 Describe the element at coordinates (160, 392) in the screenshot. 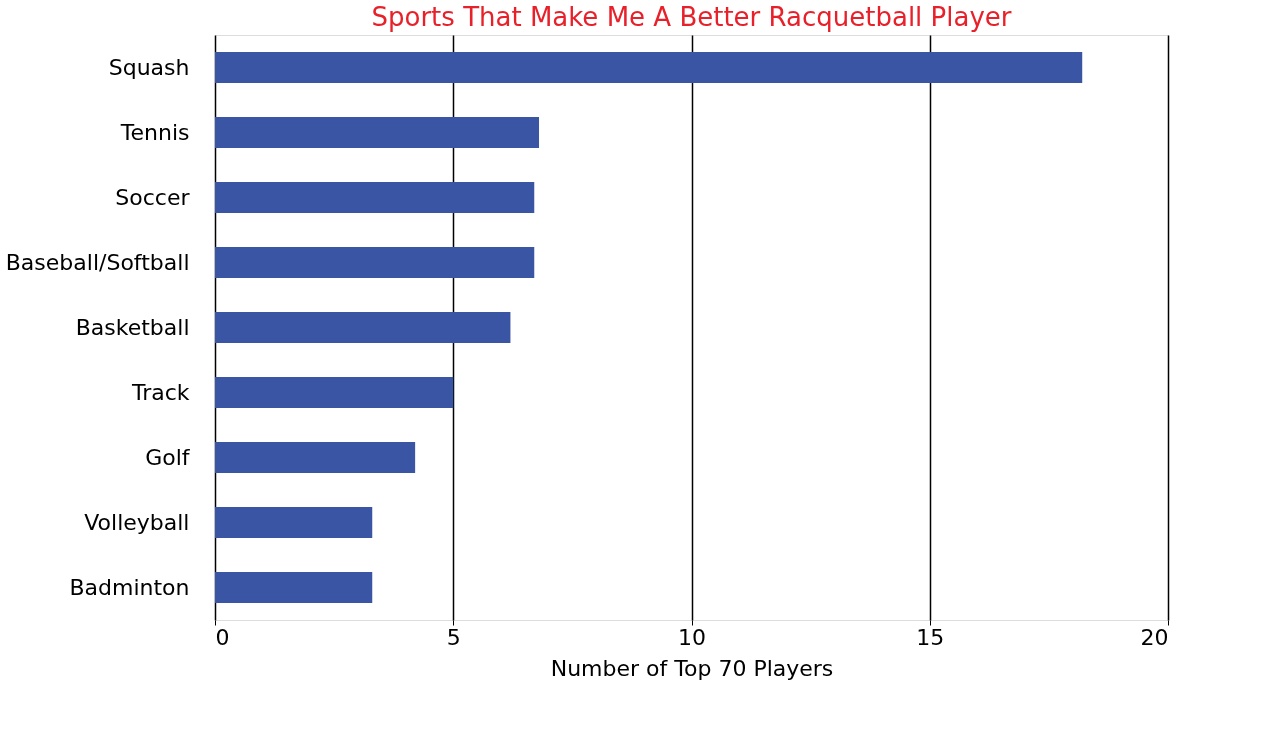

I see `y-tick-label: Track` at that location.